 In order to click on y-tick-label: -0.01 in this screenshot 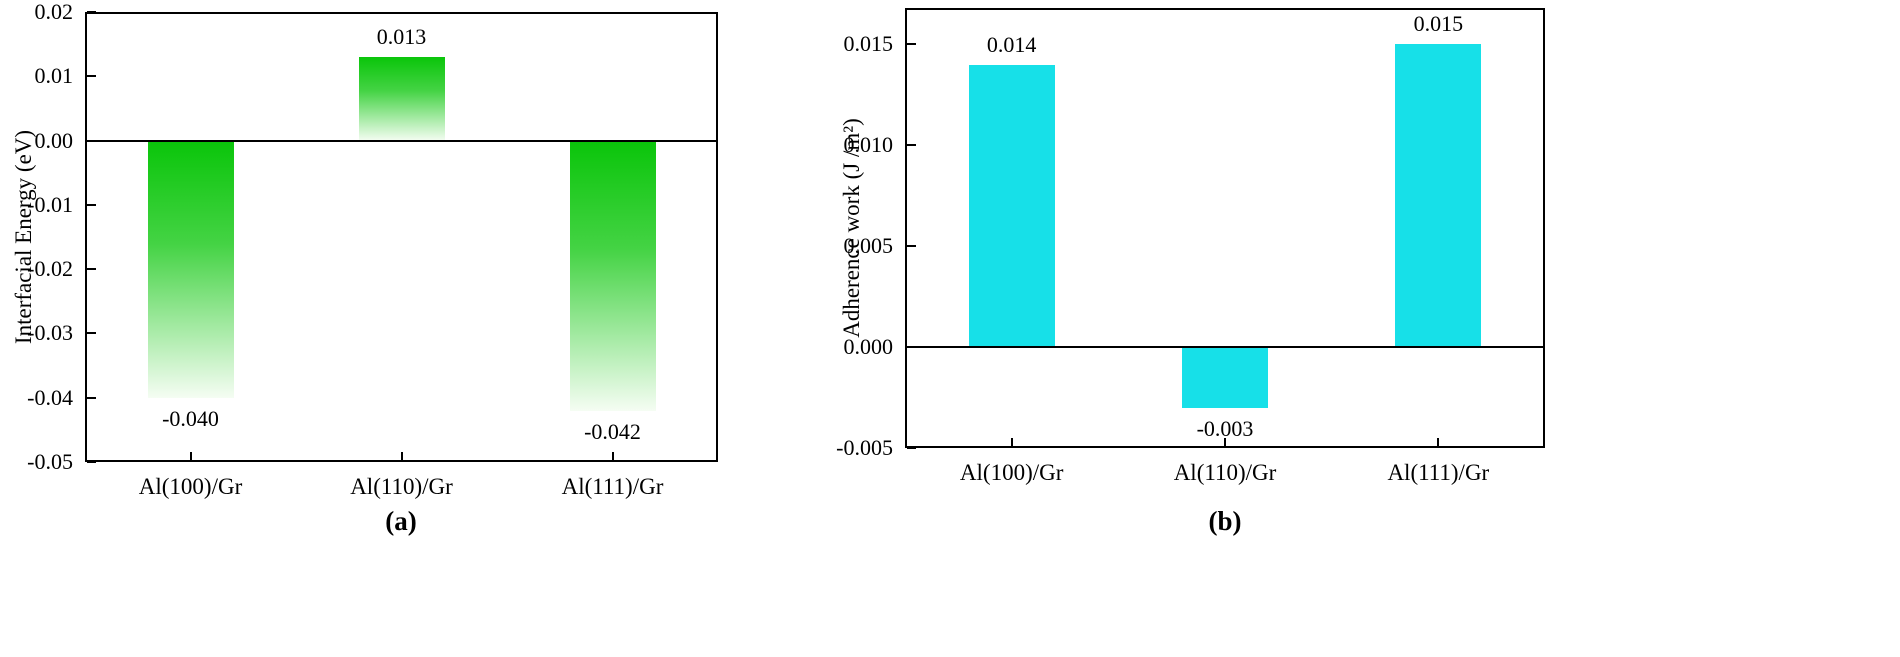, I will do `click(50, 204)`.